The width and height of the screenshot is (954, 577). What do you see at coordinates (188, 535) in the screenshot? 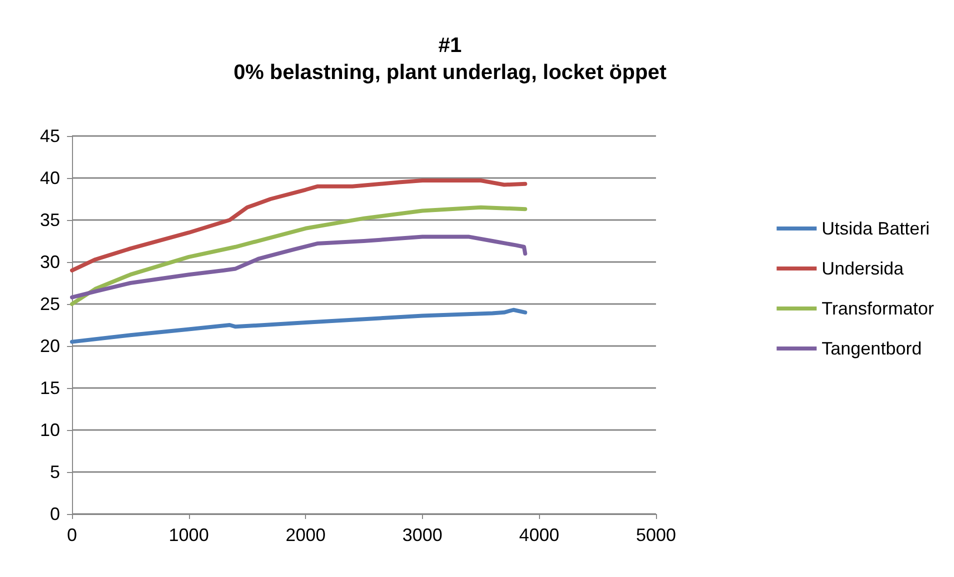
I see `x-tick-label: 1000` at bounding box center [188, 535].